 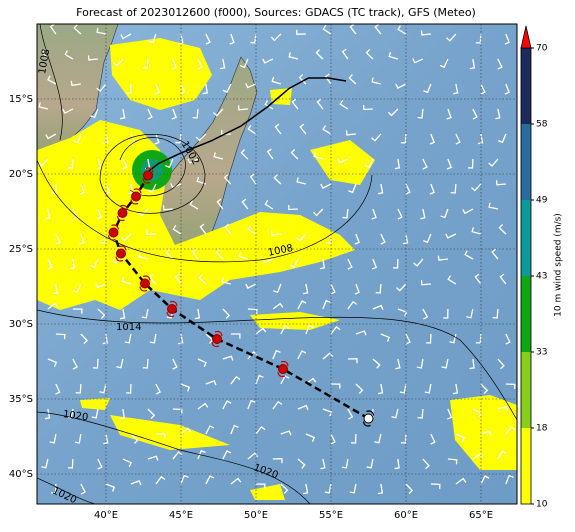 What do you see at coordinates (161, 74) in the screenshot?
I see `wind-area` at bounding box center [161, 74].